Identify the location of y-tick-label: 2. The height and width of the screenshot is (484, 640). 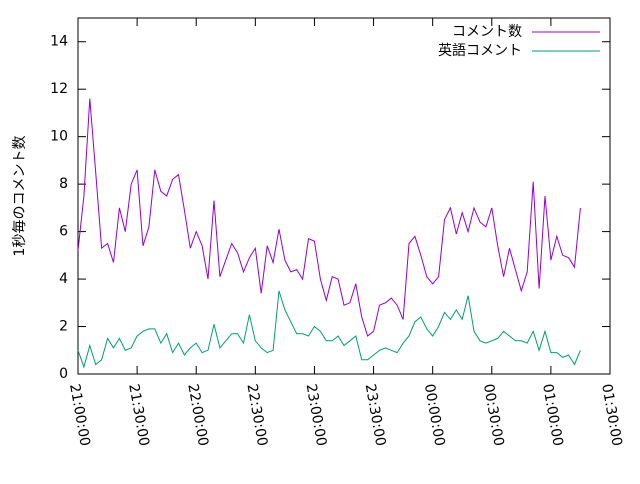
(63, 327).